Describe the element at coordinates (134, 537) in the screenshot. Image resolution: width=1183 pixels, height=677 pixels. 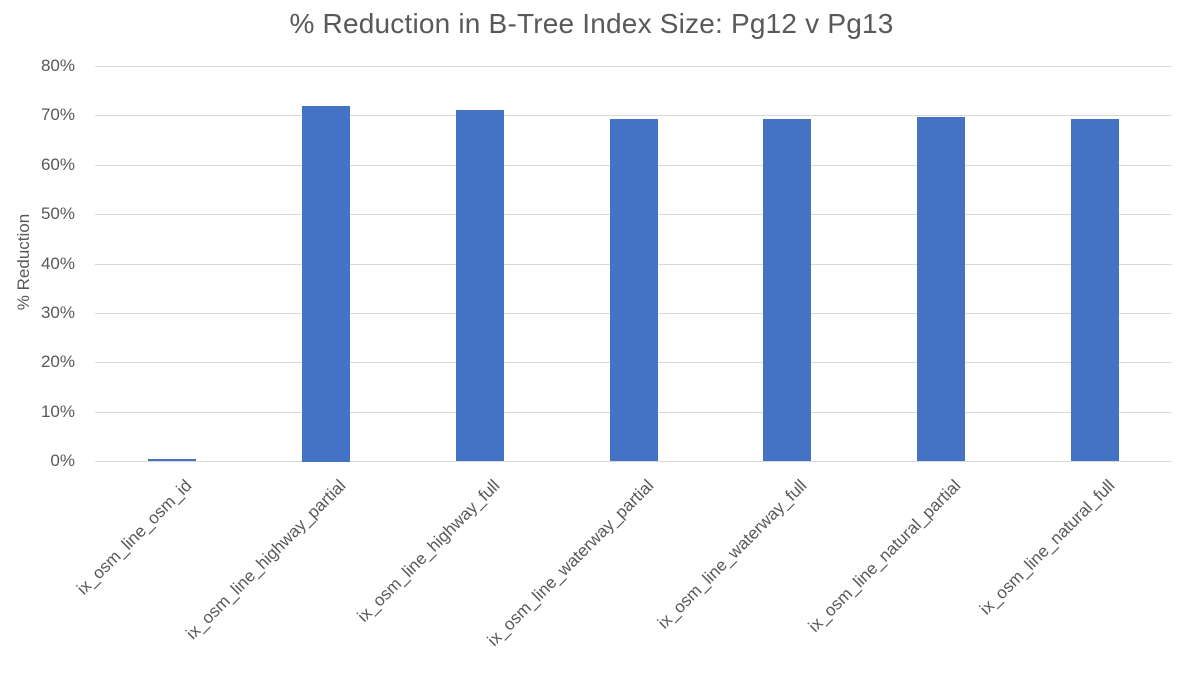
I see `x-tick-label: ix_osm_line_osm_id` at that location.